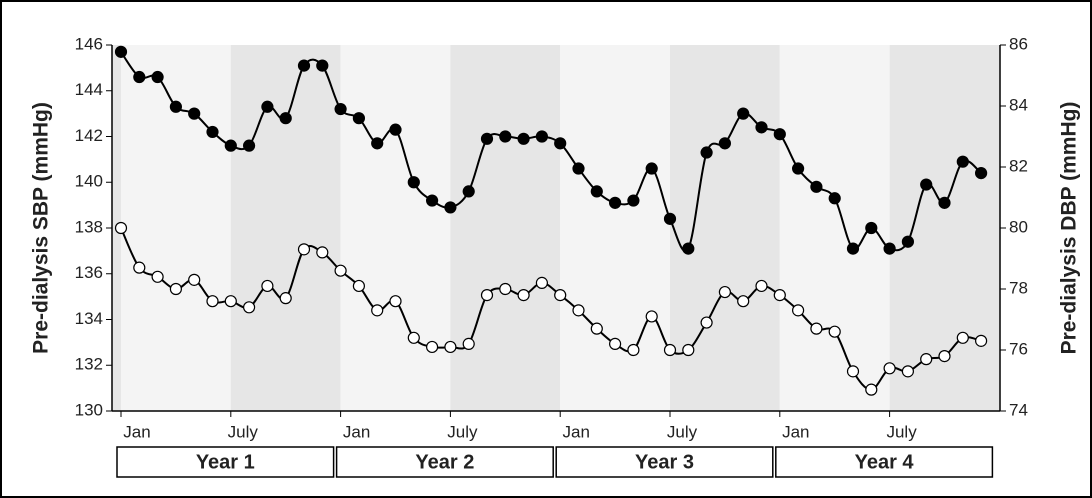  What do you see at coordinates (1018, 348) in the screenshot?
I see `y2-tick-label: 76` at bounding box center [1018, 348].